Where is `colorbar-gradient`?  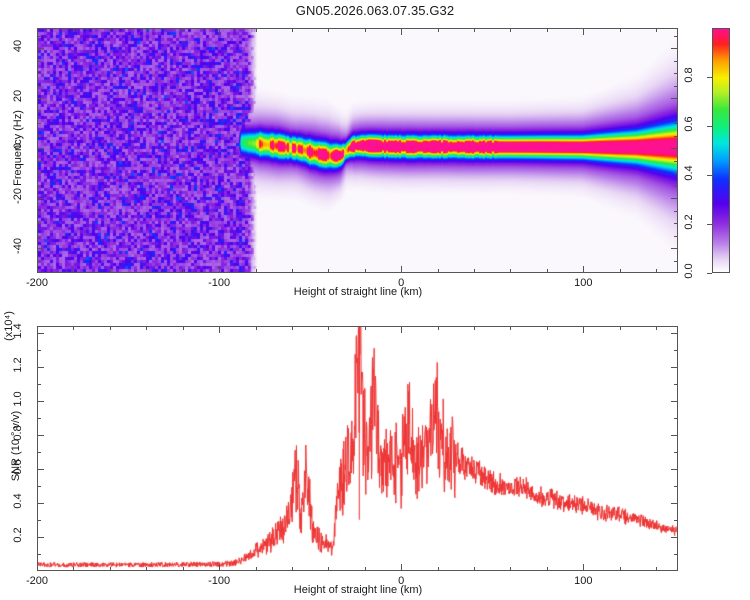 colorbar-gradient is located at coordinates (721, 150).